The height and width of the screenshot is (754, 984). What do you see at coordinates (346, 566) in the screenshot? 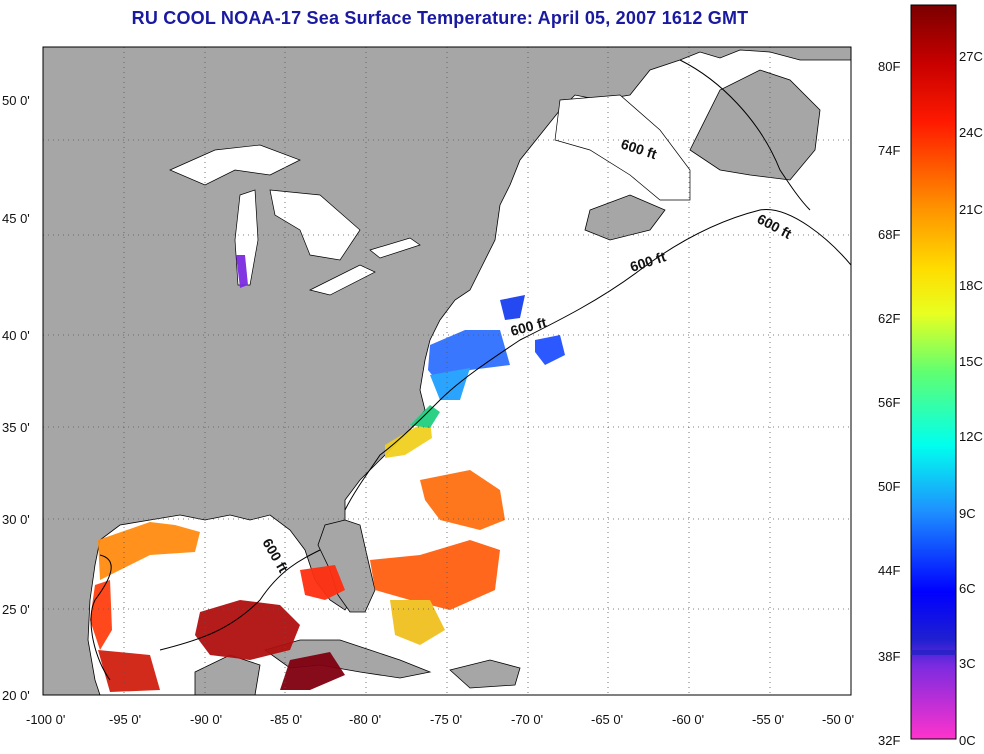
I see `land-florida` at bounding box center [346, 566].